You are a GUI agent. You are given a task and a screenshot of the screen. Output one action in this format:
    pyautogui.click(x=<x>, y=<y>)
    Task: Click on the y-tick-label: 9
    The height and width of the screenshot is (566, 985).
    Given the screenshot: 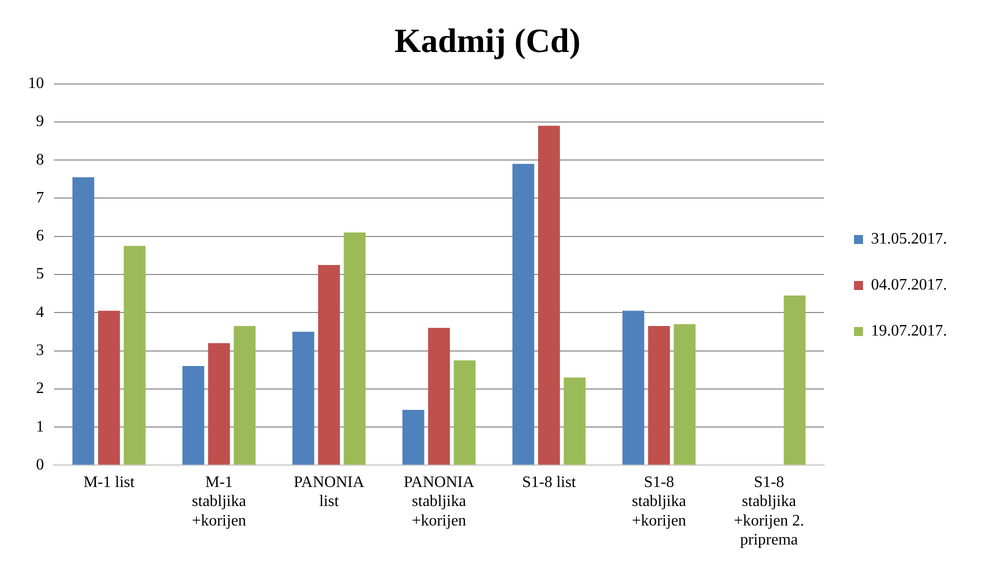 What is the action you would take?
    pyautogui.click(x=40, y=121)
    